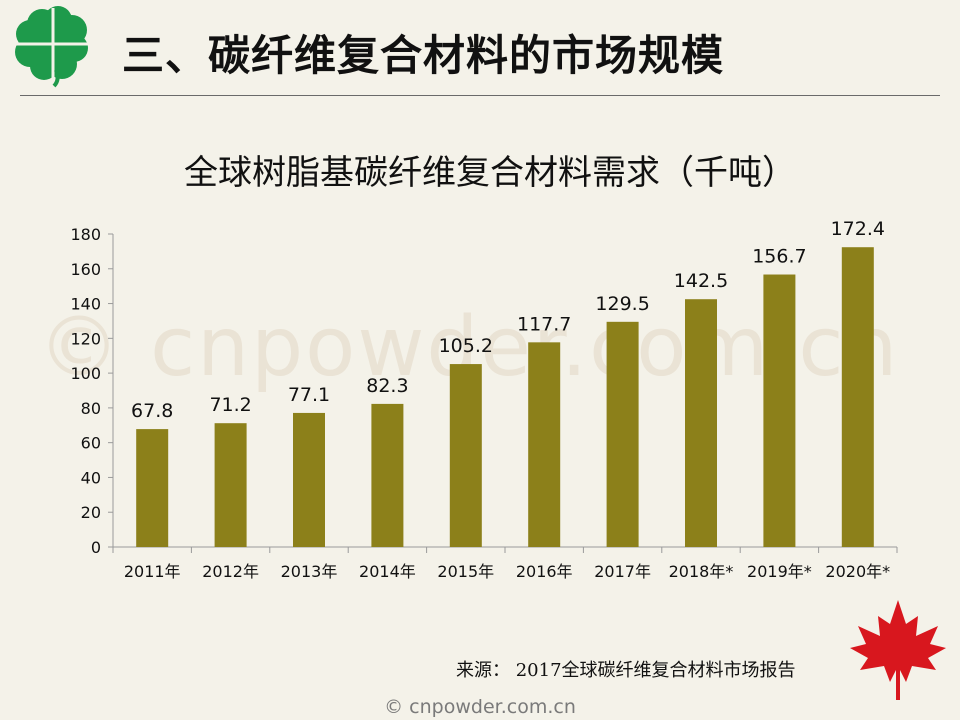 The height and width of the screenshot is (720, 960). Describe the element at coordinates (152, 411) in the screenshot. I see `data-label: 67.8` at that location.